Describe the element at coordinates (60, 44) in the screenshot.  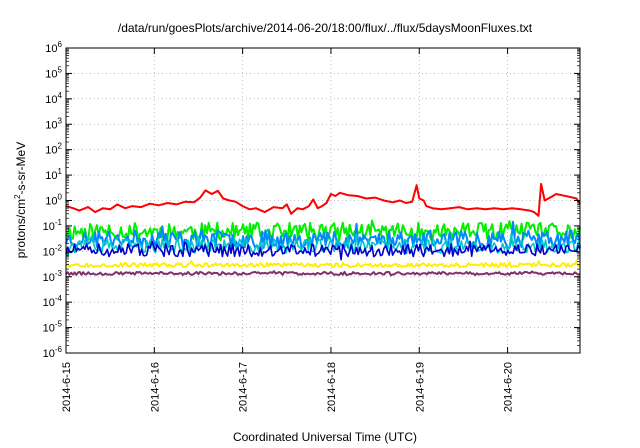
I see `y-tick-exponent: 6` at that location.